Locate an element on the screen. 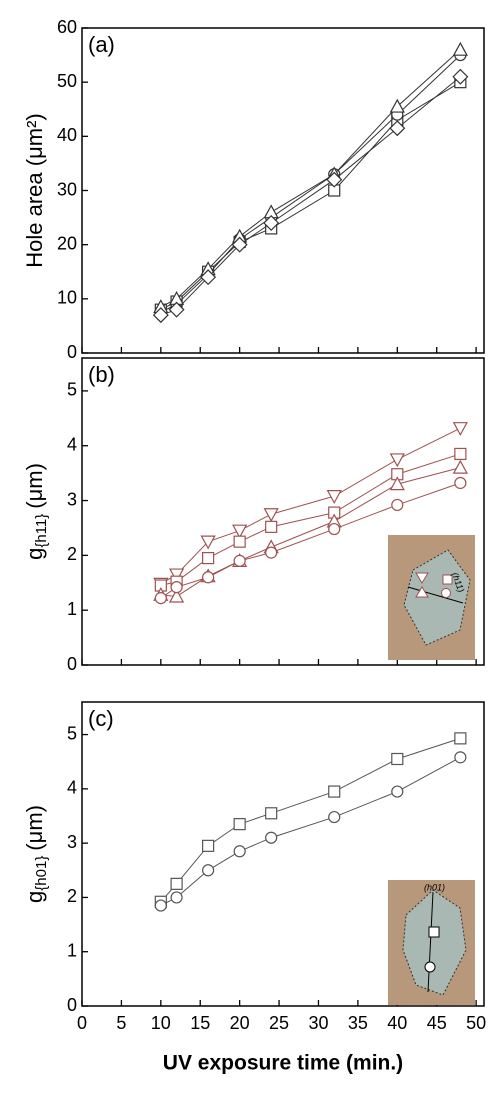 Image resolution: width=488 pixels, height=1108 pixels. x-tick-label: 30 is located at coordinates (318, 1023).